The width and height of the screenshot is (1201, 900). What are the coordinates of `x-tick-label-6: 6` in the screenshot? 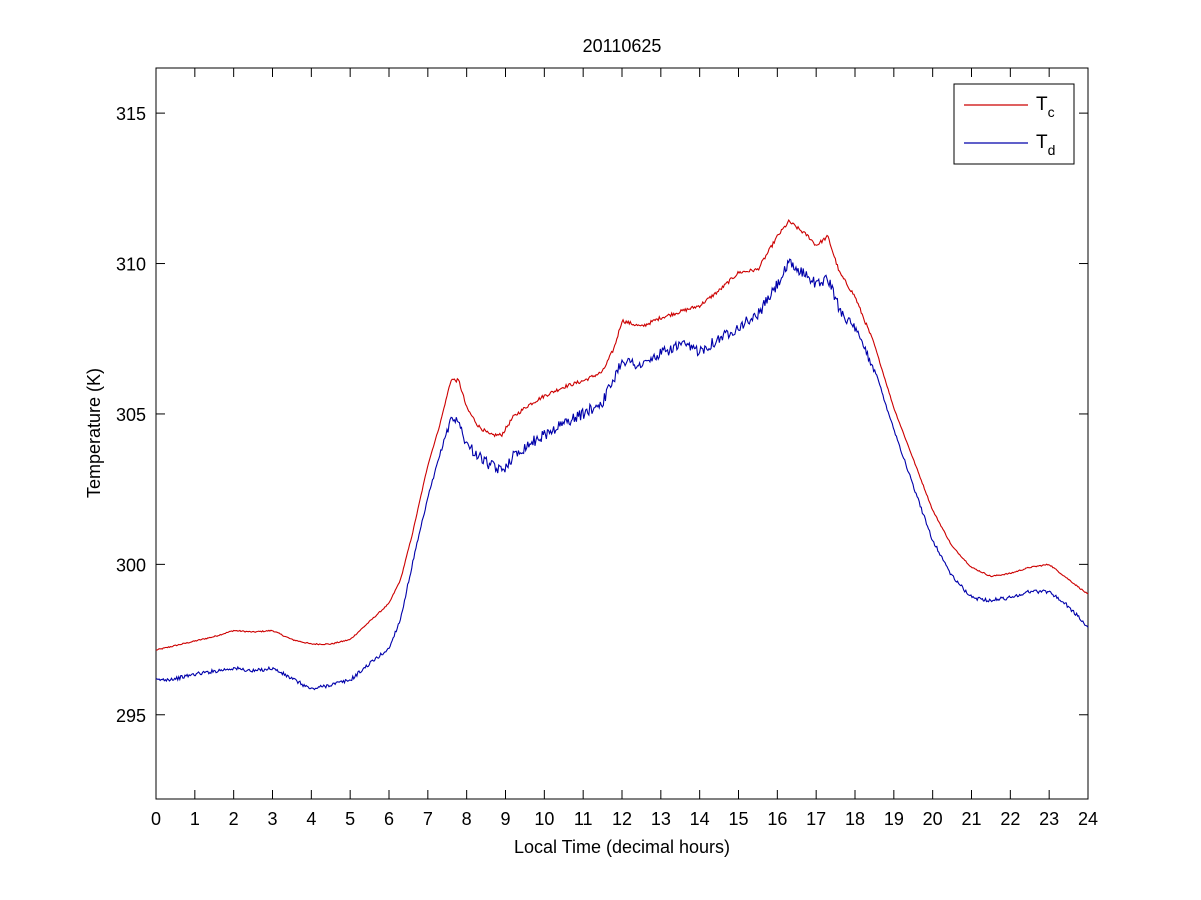 It's located at (389, 819).